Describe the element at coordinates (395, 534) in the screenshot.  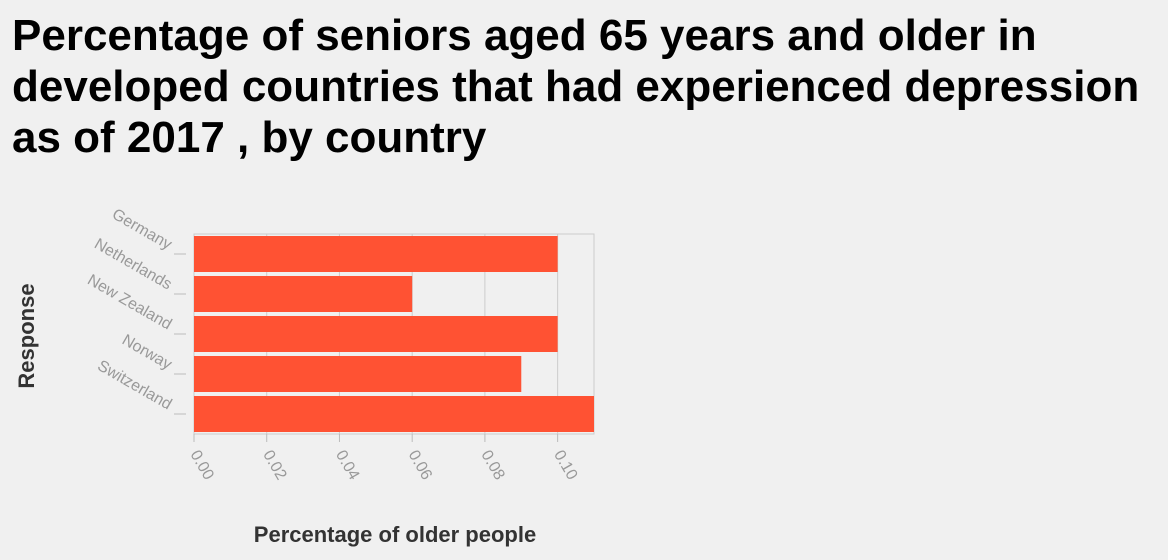
I see `x-axis-title: Percentage of older people` at that location.